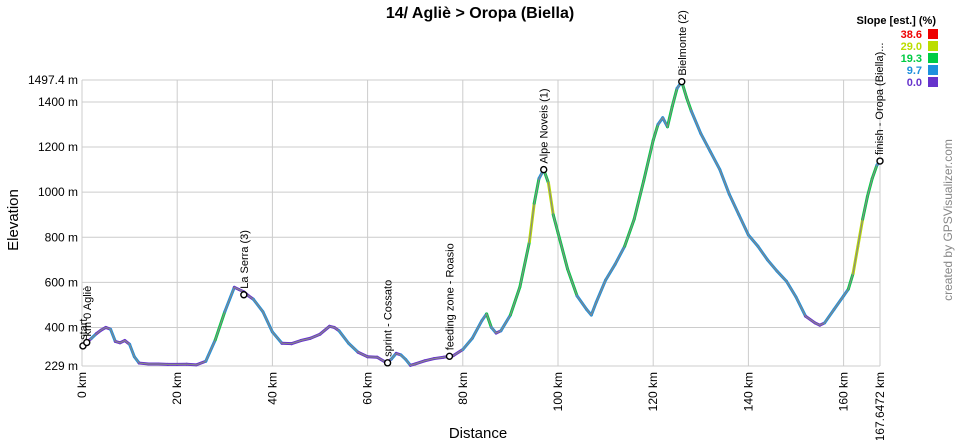  What do you see at coordinates (53, 80) in the screenshot?
I see `y-tick-label-7: 1497.4 m` at bounding box center [53, 80].